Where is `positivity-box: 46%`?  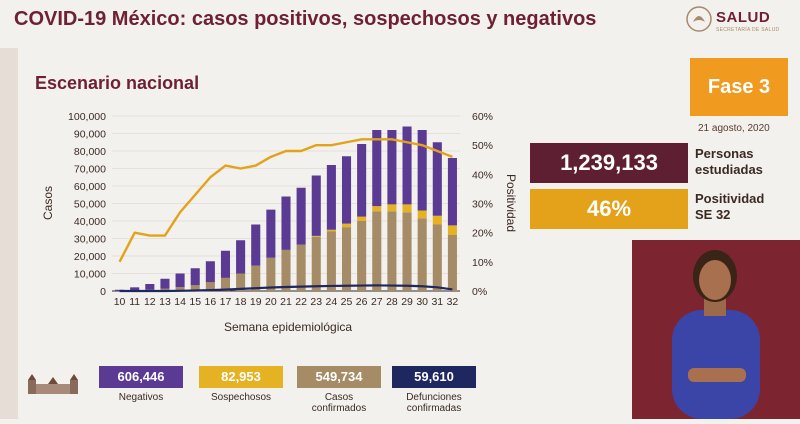
positivity-box: 46% is located at coordinates (609, 209).